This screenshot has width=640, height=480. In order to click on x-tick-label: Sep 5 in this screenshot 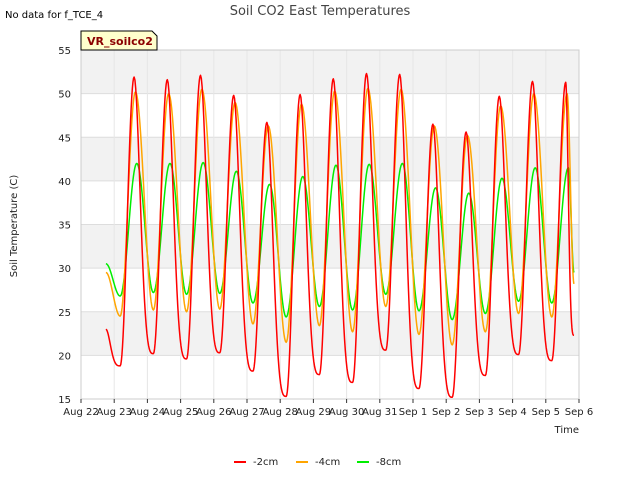, I will do `click(546, 412)`.